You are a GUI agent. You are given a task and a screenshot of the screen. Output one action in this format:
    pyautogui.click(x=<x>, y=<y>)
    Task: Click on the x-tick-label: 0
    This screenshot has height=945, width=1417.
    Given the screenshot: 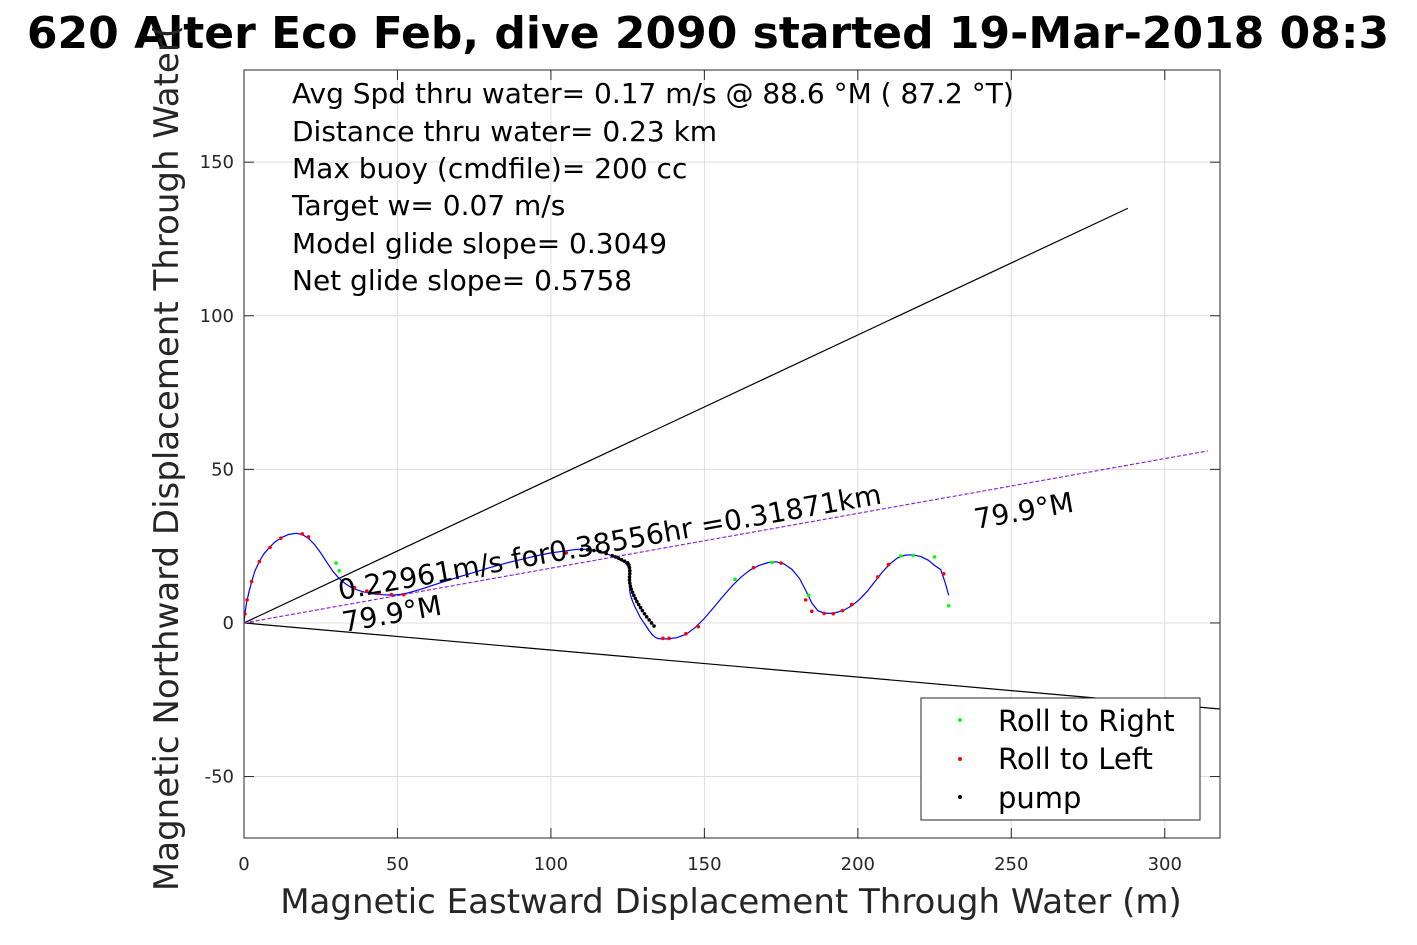 What is the action you would take?
    pyautogui.click(x=243, y=864)
    